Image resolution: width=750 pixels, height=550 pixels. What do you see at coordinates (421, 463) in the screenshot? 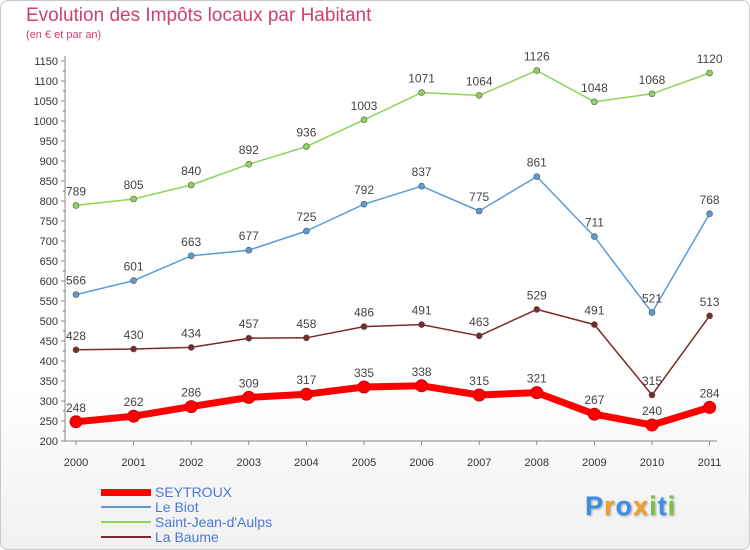
I see `x-tick-label: 2006` at bounding box center [421, 463].